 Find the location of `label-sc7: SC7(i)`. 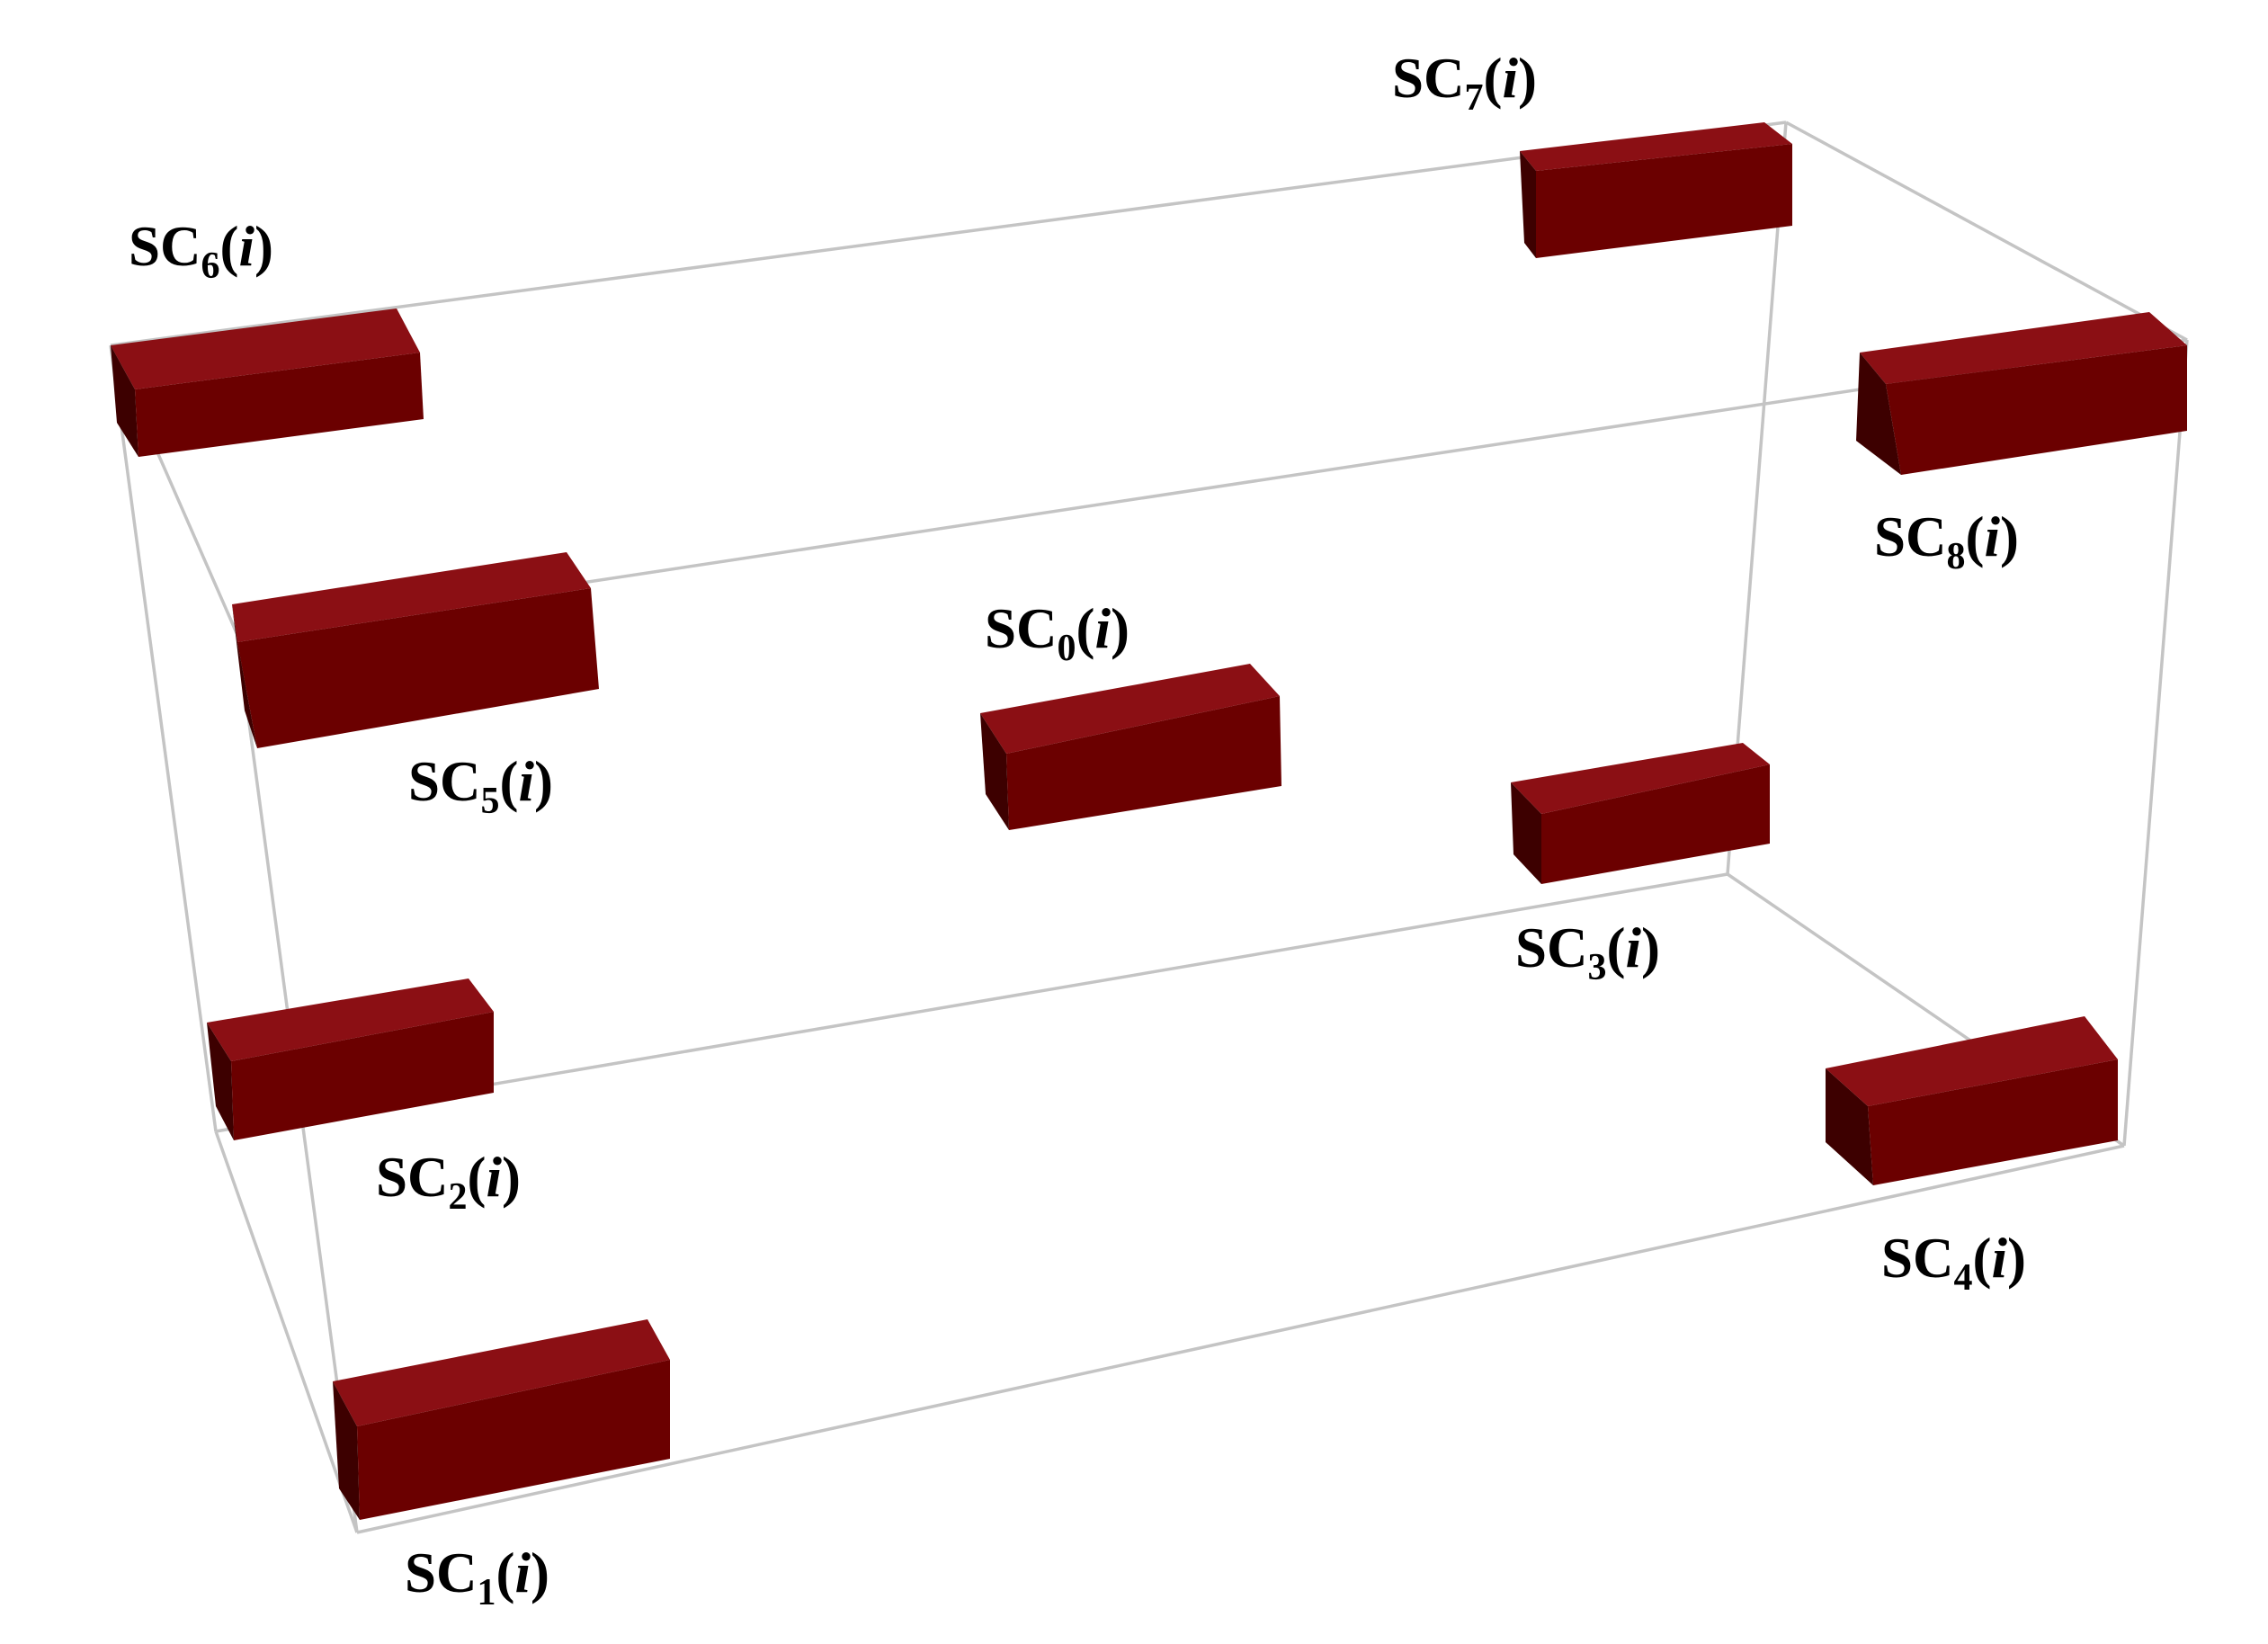

label-sc7: SC7(i) is located at coordinates (1465, 83).